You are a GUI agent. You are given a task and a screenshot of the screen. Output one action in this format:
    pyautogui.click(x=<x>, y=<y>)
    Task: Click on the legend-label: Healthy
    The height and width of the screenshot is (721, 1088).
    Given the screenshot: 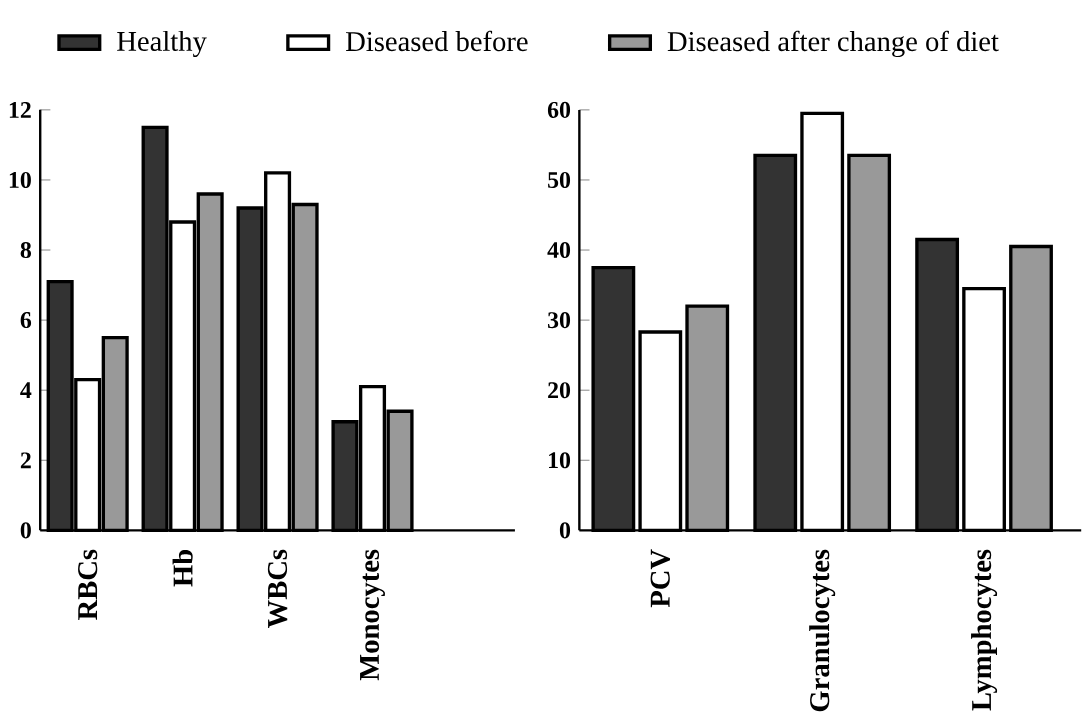 What is the action you would take?
    pyautogui.click(x=162, y=44)
    